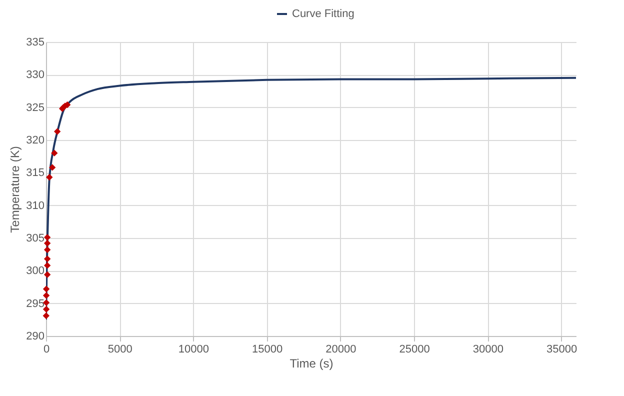 Image resolution: width=624 pixels, height=396 pixels. What do you see at coordinates (35, 42) in the screenshot?
I see `y-tick-label: 335` at bounding box center [35, 42].